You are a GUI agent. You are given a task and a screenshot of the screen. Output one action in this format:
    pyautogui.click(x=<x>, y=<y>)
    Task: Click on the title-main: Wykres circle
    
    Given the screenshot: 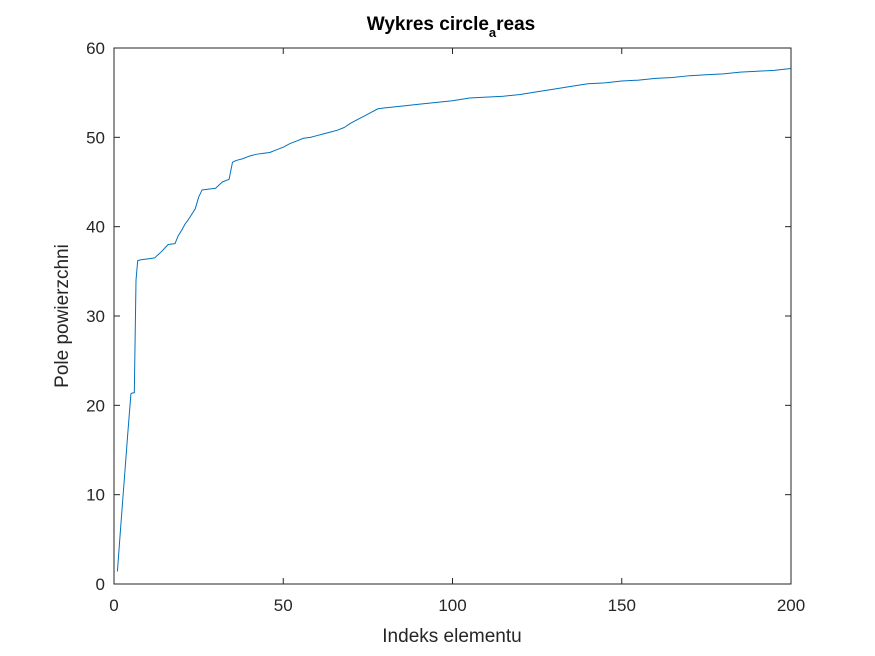 What is the action you would take?
    pyautogui.click(x=428, y=24)
    